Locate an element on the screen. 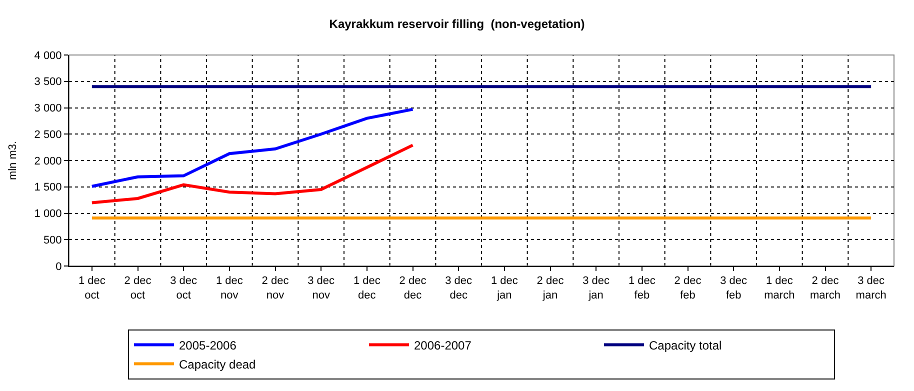 Image resolution: width=914 pixels, height=391 pixels. x-tick-label: 2 dec dec is located at coordinates (413, 288).